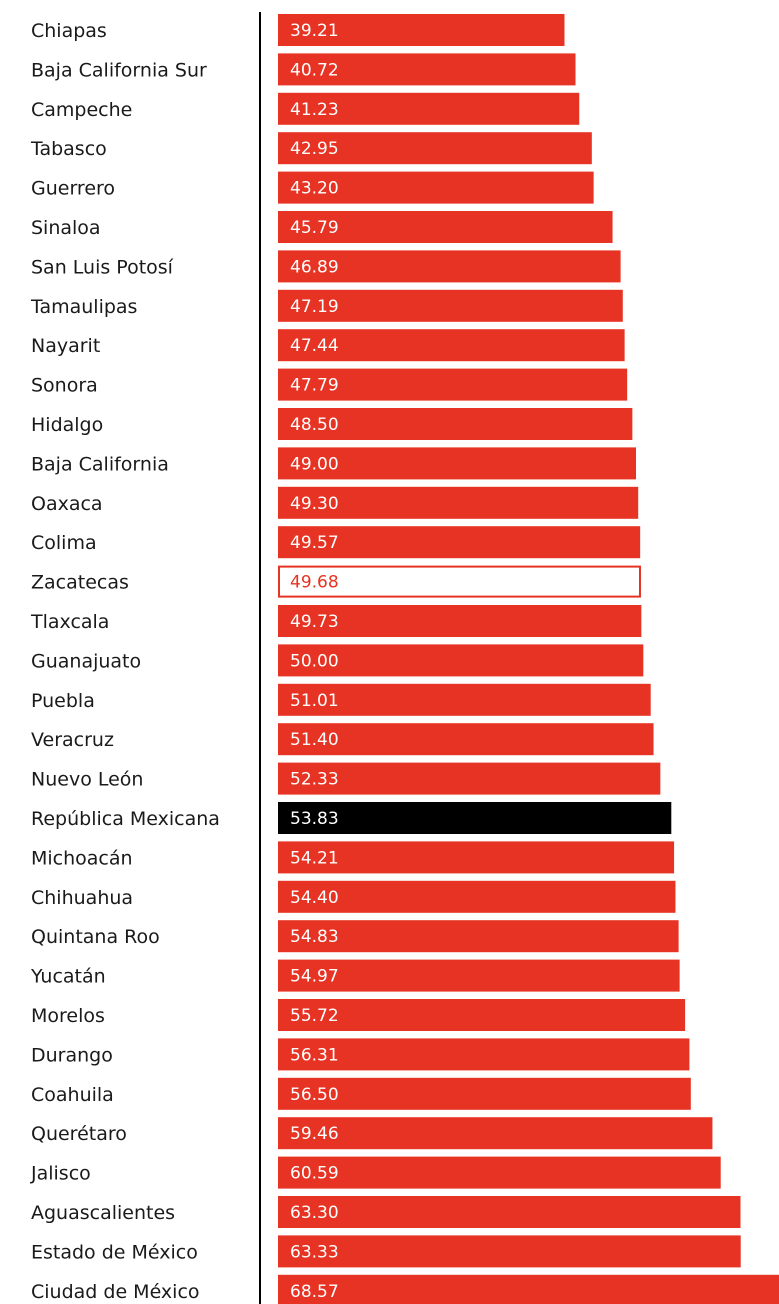  What do you see at coordinates (459, 542) in the screenshot?
I see `bar-colima` at bounding box center [459, 542].